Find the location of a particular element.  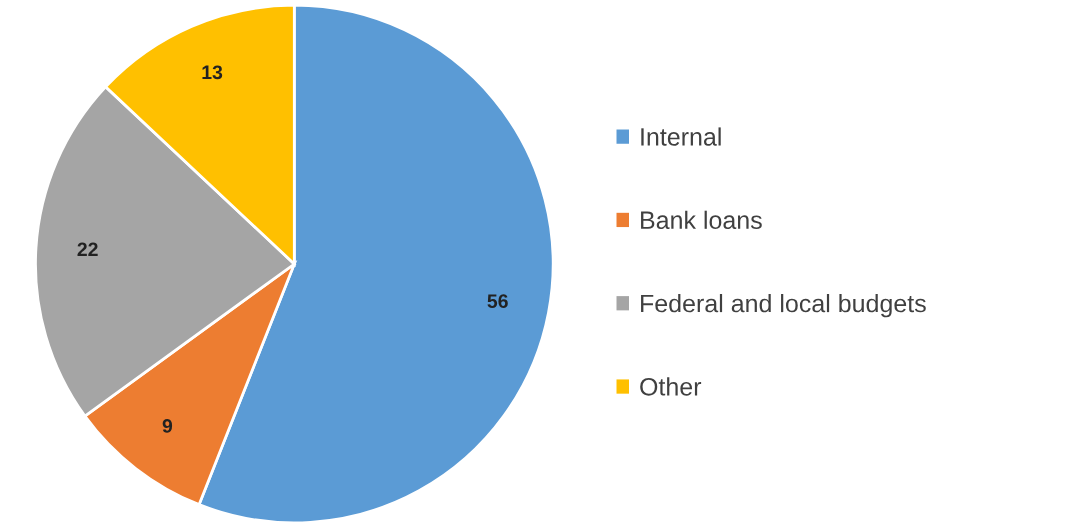

legend-label: Internal is located at coordinates (681, 136).